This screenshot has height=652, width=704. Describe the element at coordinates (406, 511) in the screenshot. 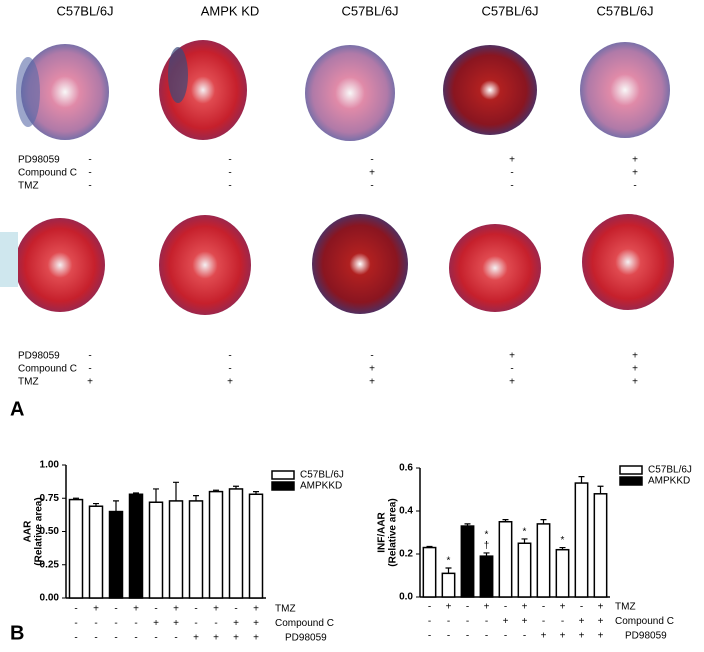

I see `y-tick-label: 0.4` at that location.